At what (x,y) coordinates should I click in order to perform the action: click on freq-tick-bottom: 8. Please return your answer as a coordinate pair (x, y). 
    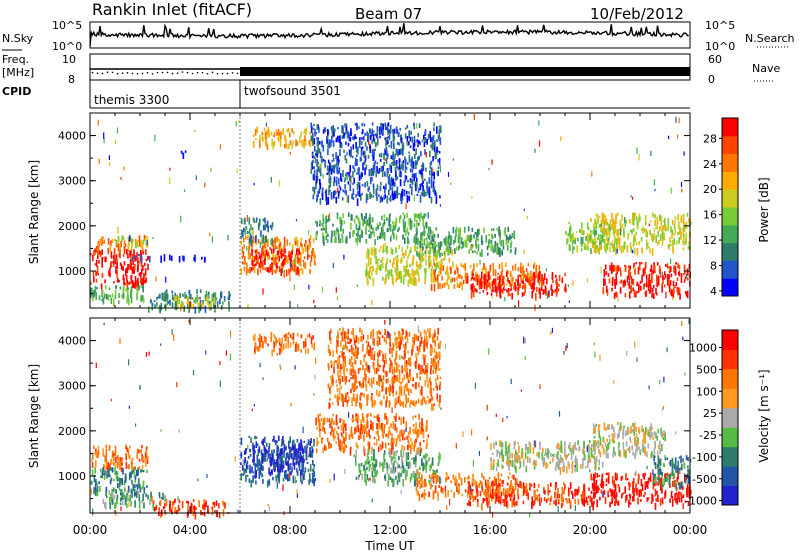
    Looking at the image, I should click on (71, 79).